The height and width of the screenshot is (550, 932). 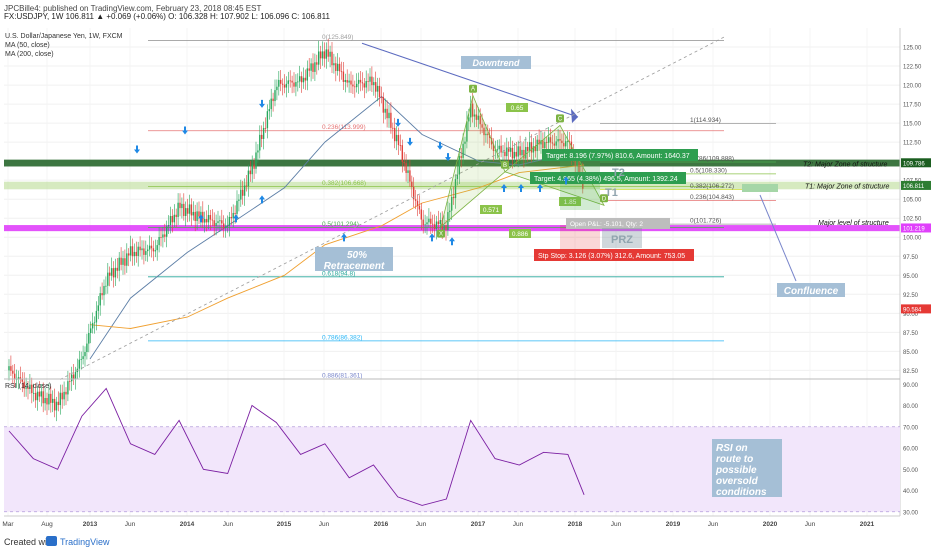 I want to click on harmonic-point-label: X, so click(x=441, y=235).